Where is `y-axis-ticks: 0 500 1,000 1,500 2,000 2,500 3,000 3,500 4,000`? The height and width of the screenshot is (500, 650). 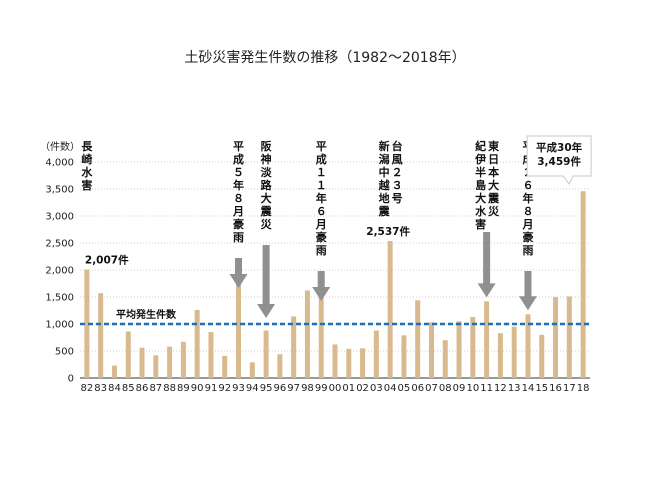
y-axis-ticks: 0 500 1,000 1,500 2,000 2,500 3,000 3,500 4,000 is located at coordinates (59, 271).